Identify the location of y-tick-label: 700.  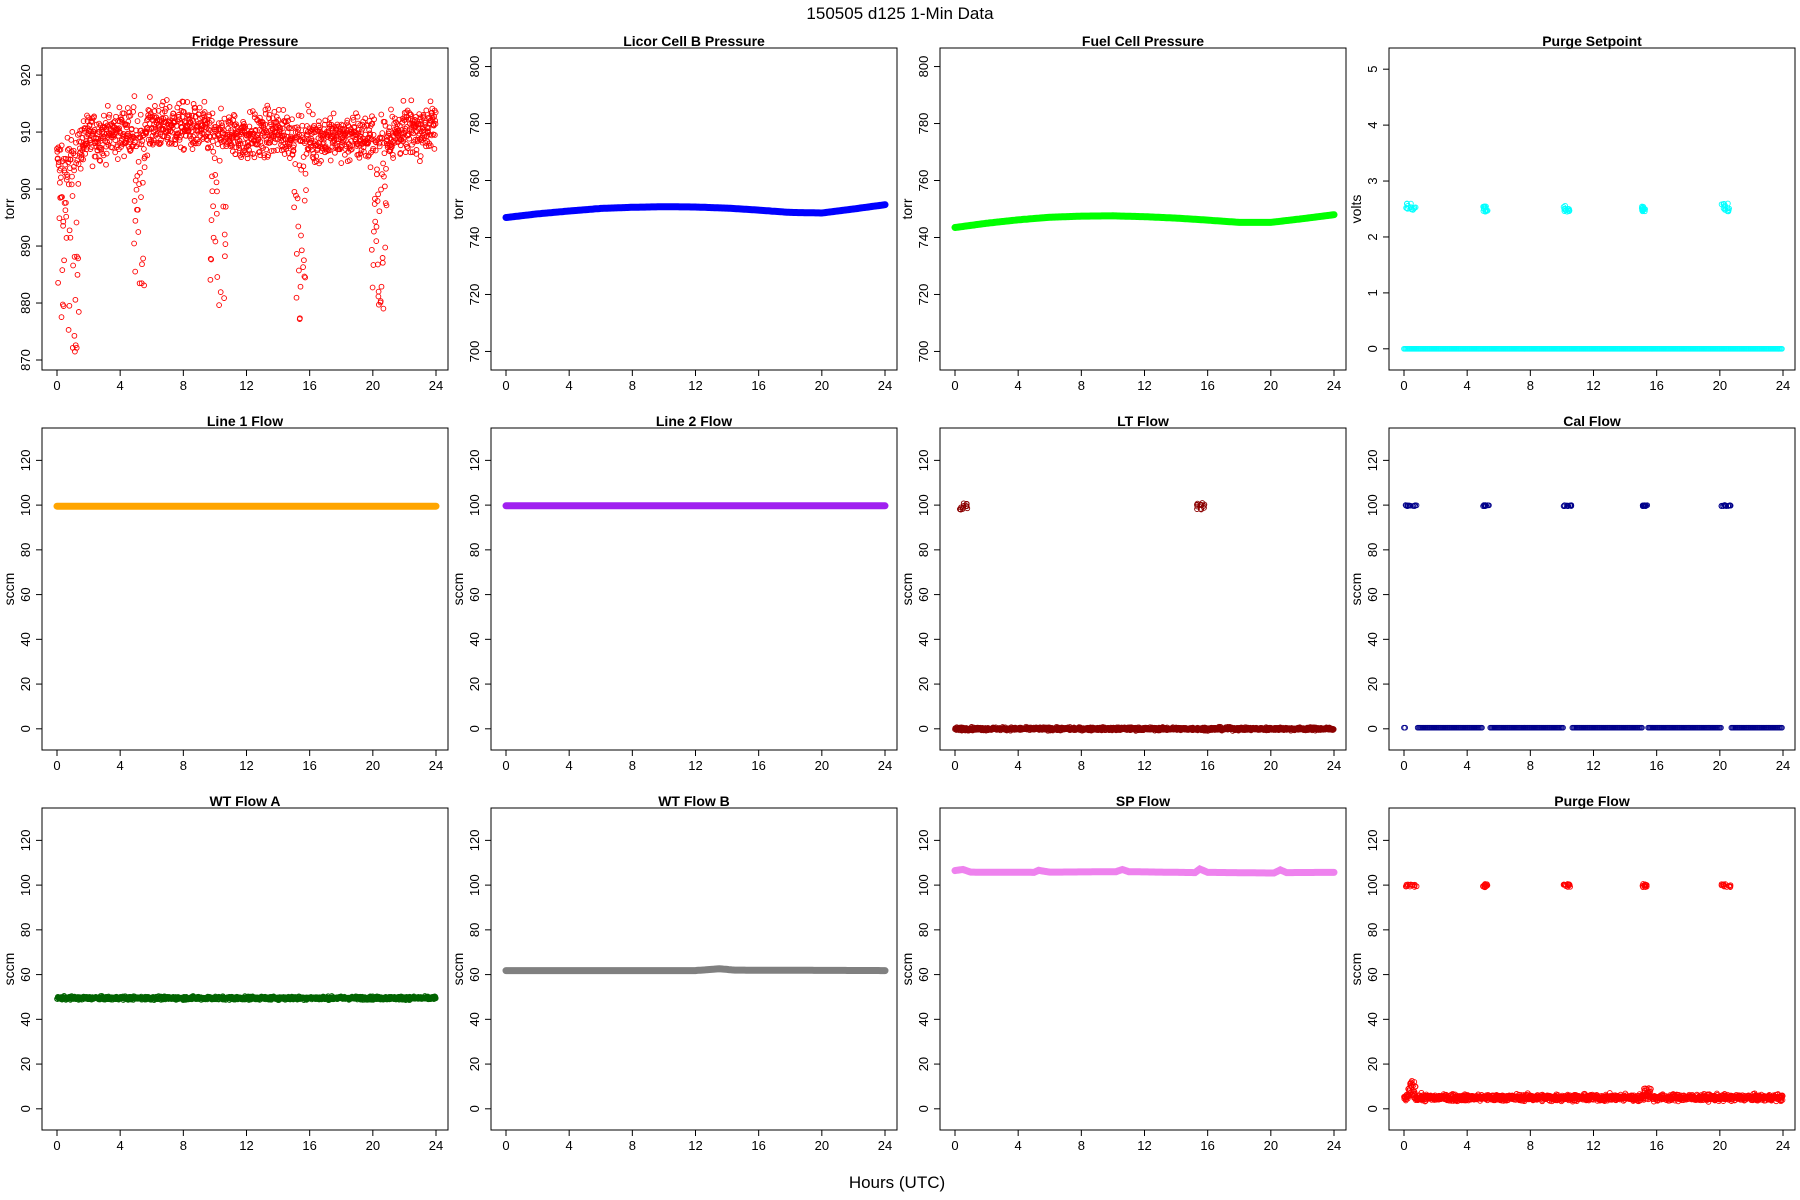
(923, 352).